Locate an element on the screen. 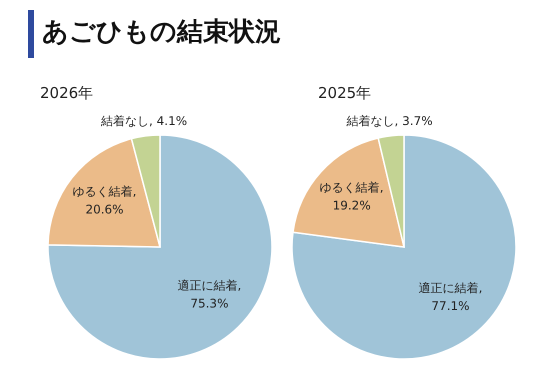 Image resolution: width=556 pixels, height=385 pixels. text: あごひもの結束状況 is located at coordinates (161, 32).